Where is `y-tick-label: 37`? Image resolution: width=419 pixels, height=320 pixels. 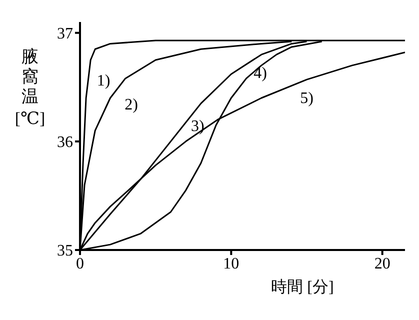
y-tick-label: 37 is located at coordinates (65, 34).